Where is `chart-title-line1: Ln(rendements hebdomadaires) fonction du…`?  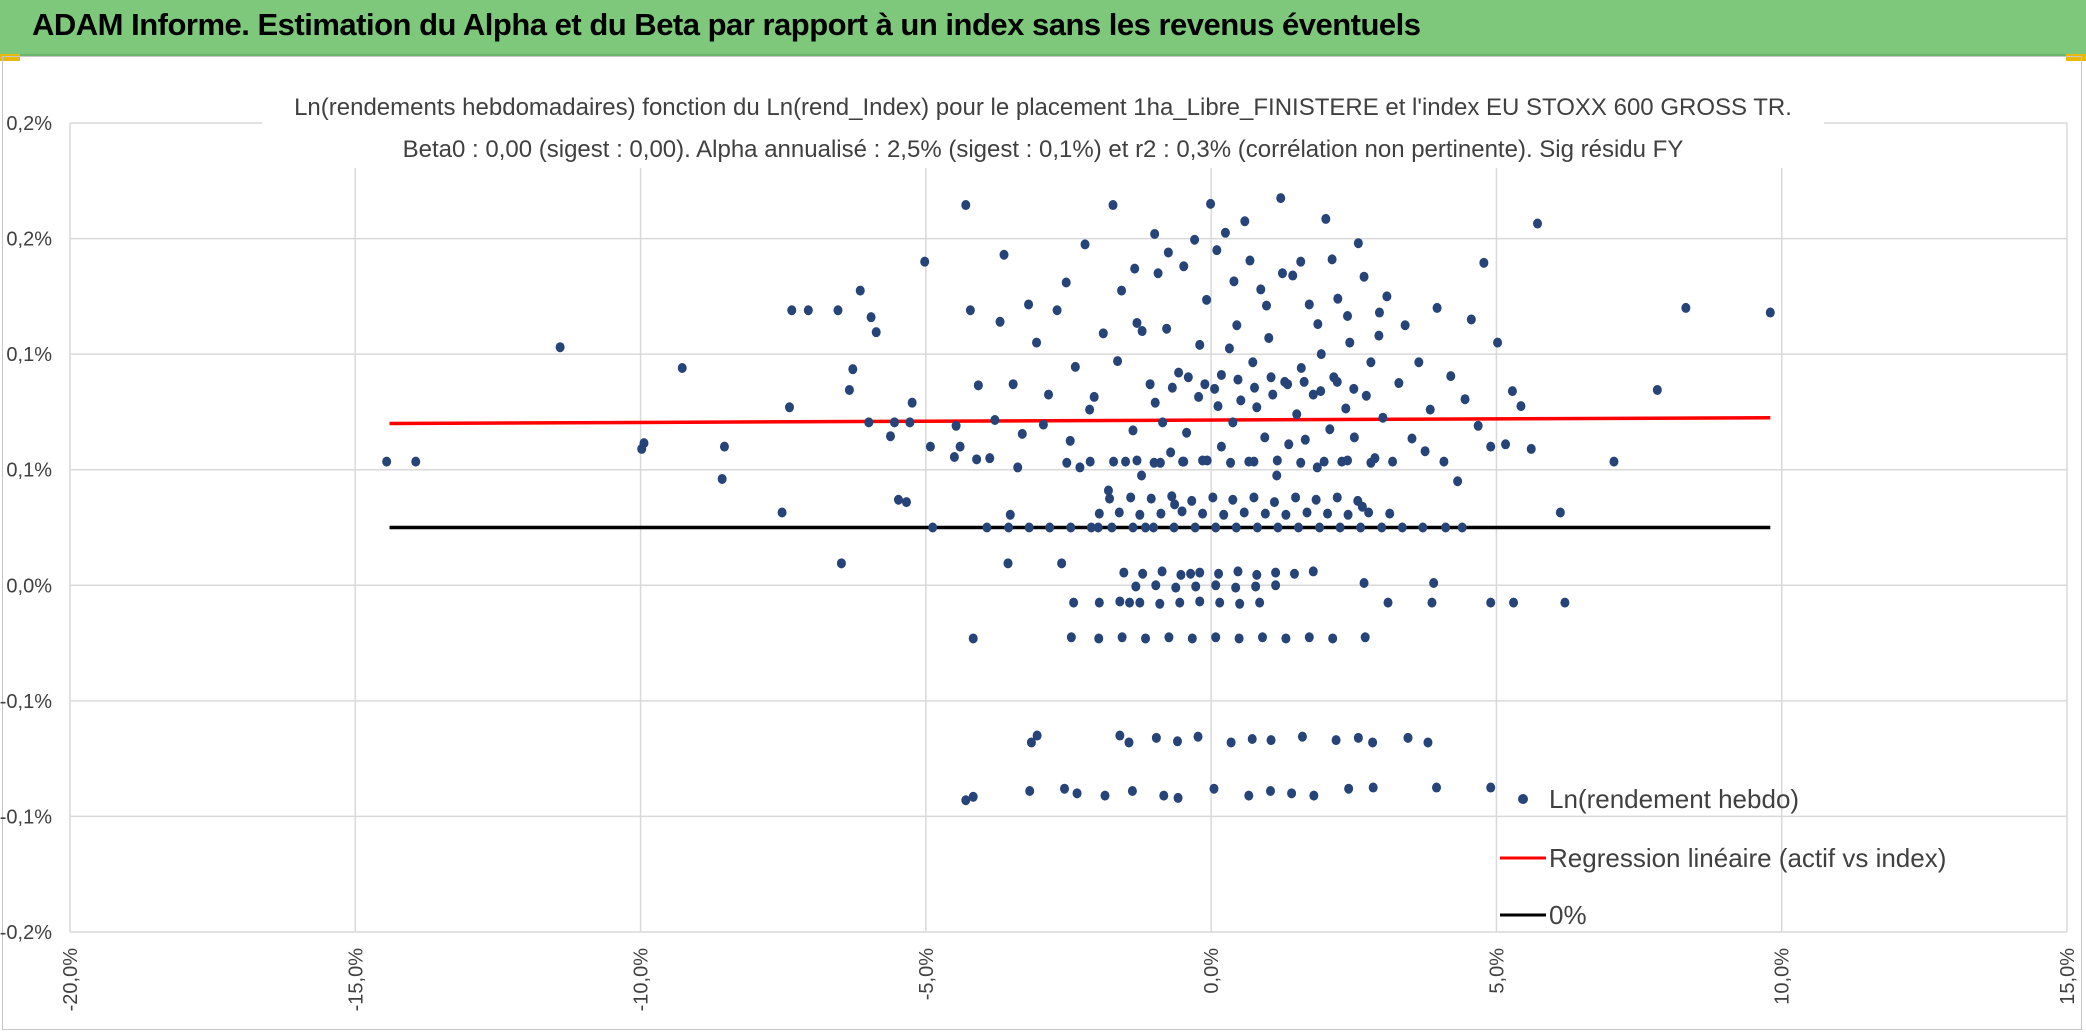
chart-title-line1: Ln(rendements hebdomadaires) fonction du… is located at coordinates (1043, 107).